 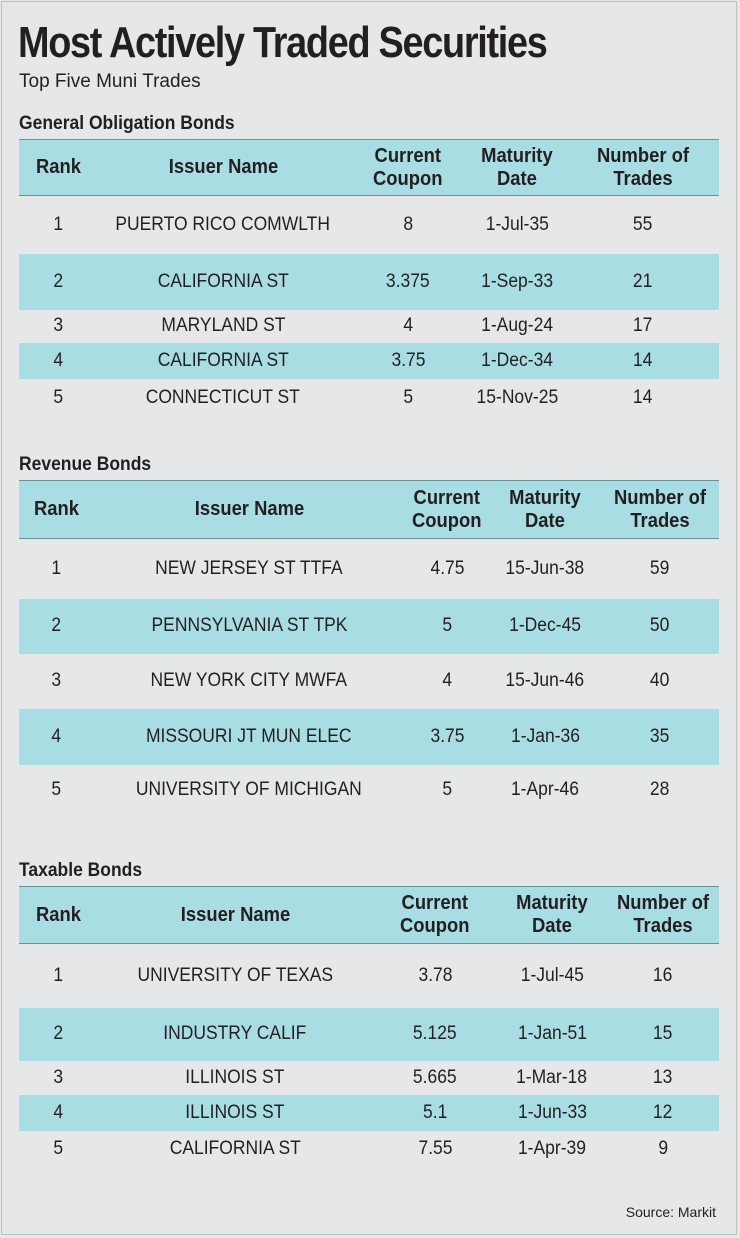 I want to click on coupon-cell: 5.1, so click(x=435, y=1112).